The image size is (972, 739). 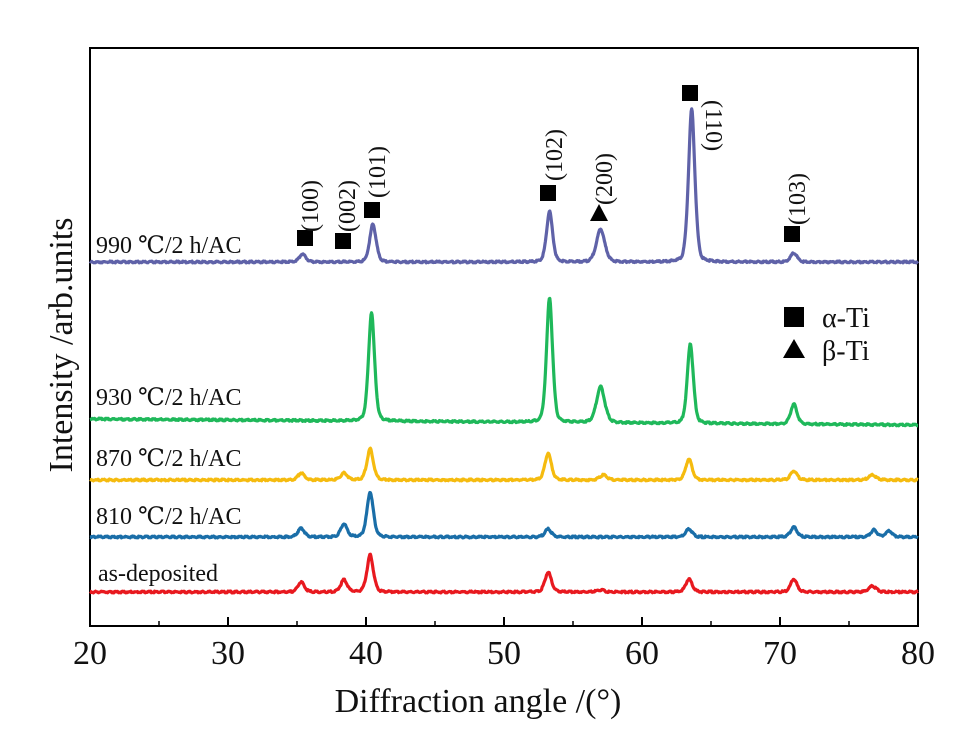 I want to click on legend-label-alpha: α-Ti, so click(x=846, y=318).